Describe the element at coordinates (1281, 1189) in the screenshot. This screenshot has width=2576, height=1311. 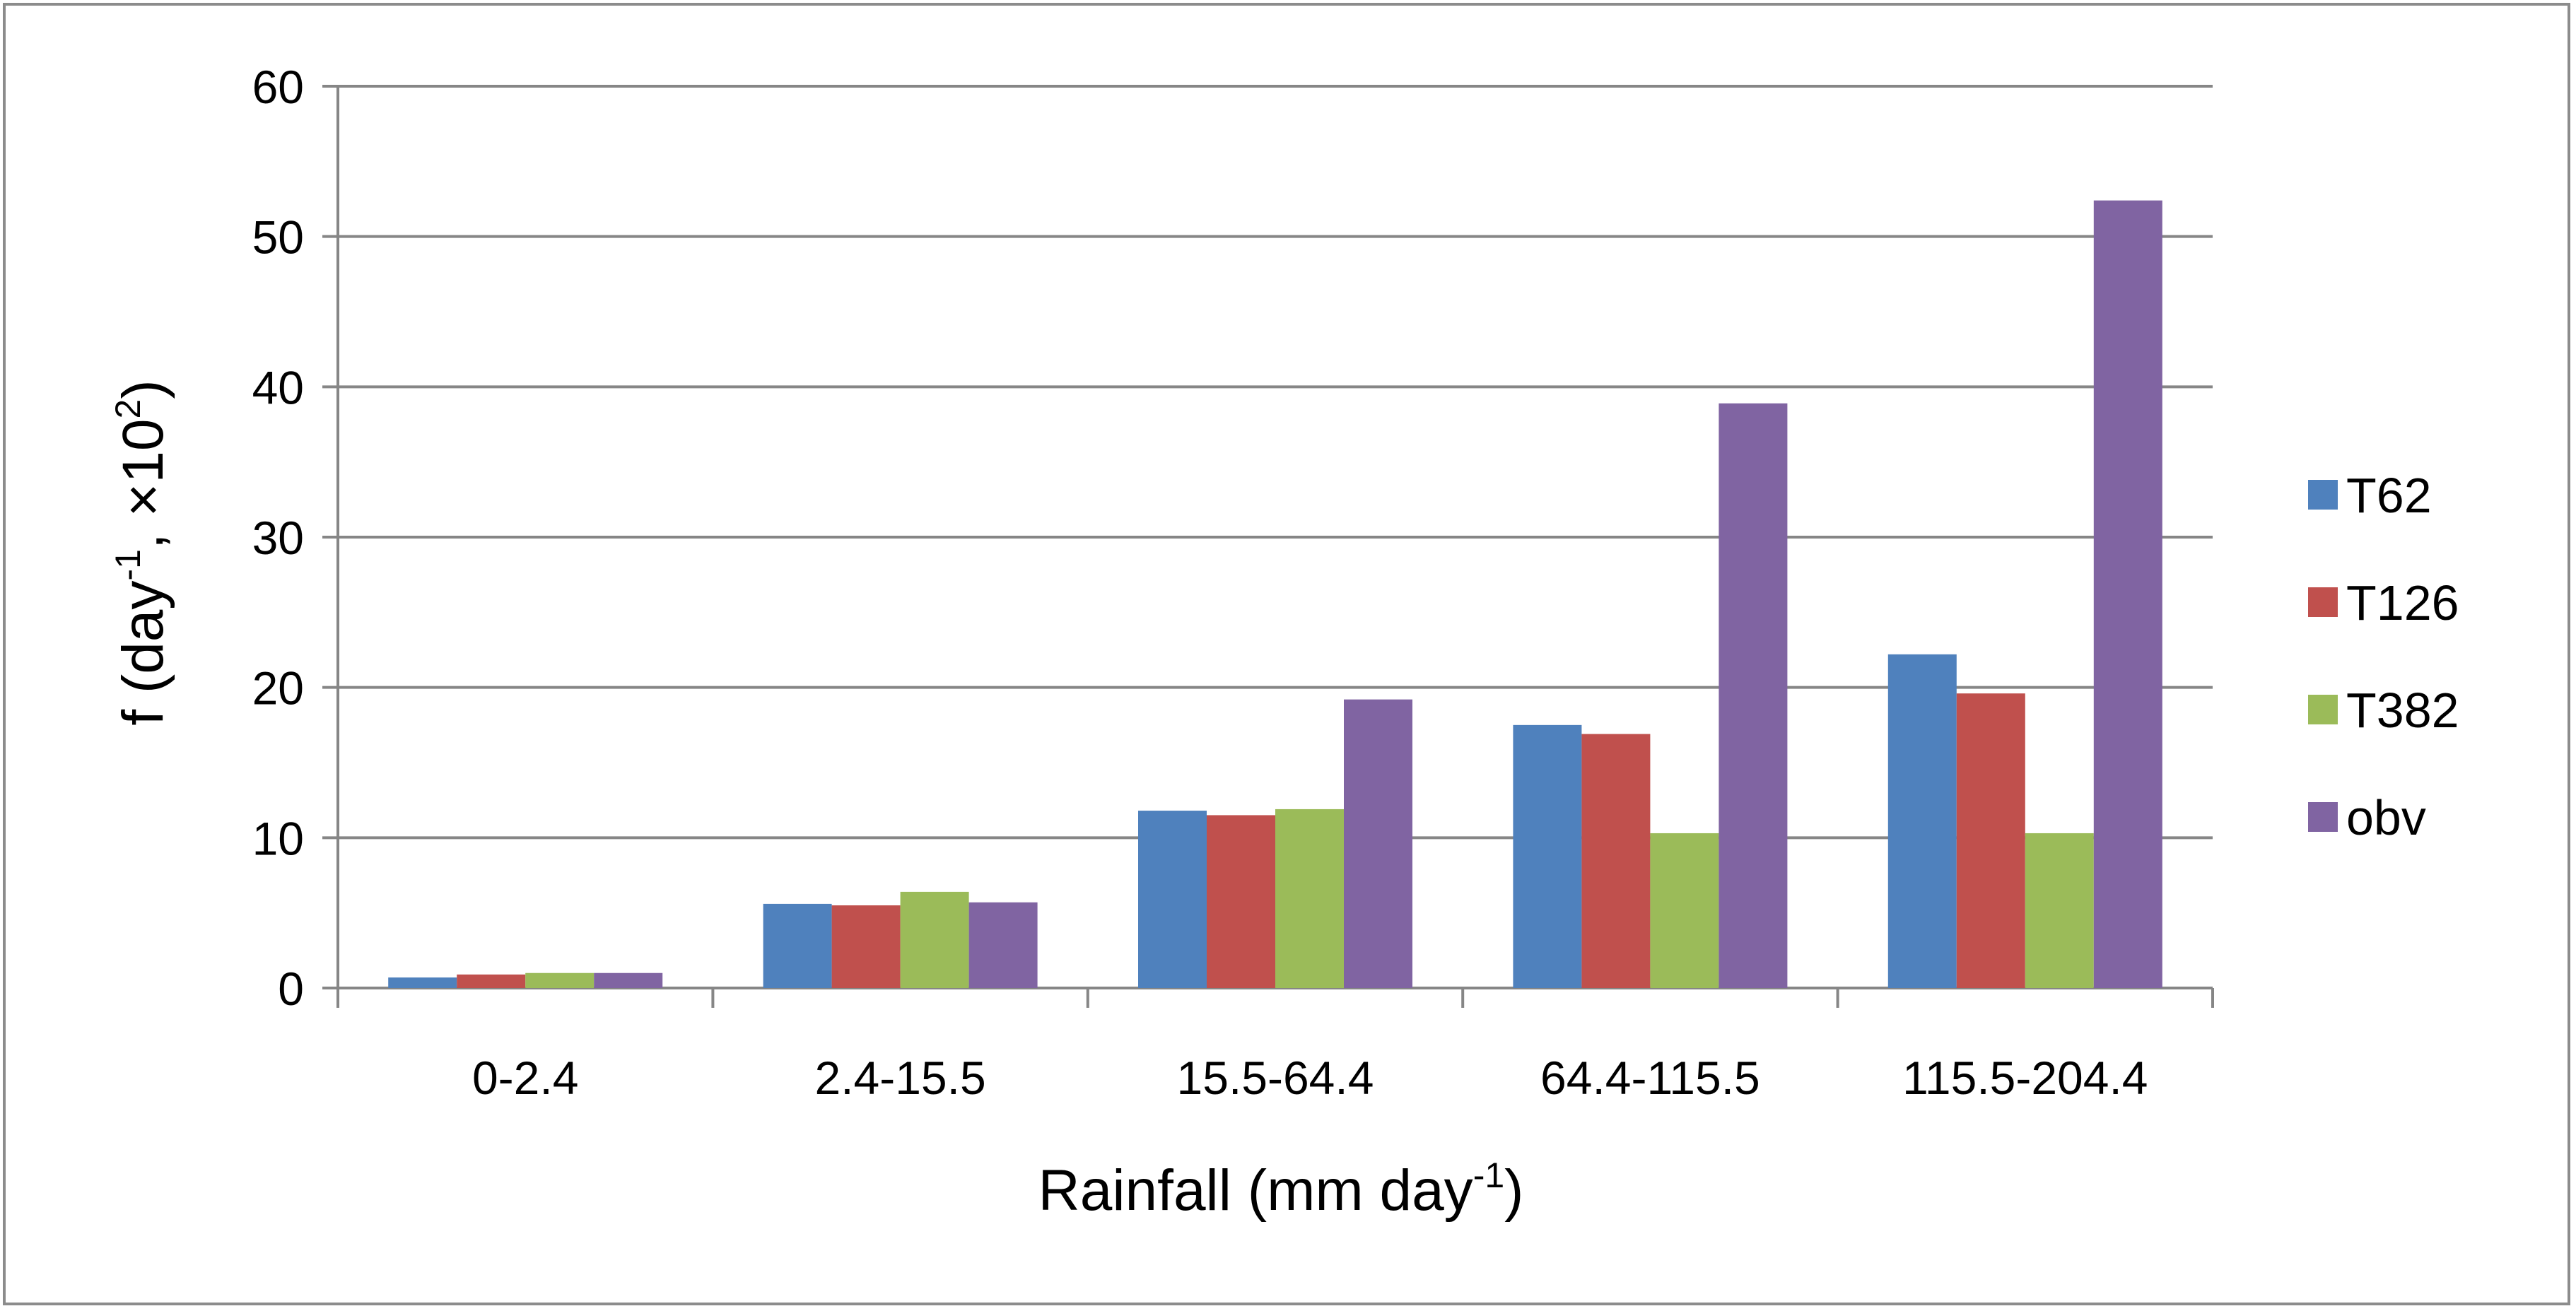
I see `x-axis-title: Rainfall (mm day-1)` at that location.